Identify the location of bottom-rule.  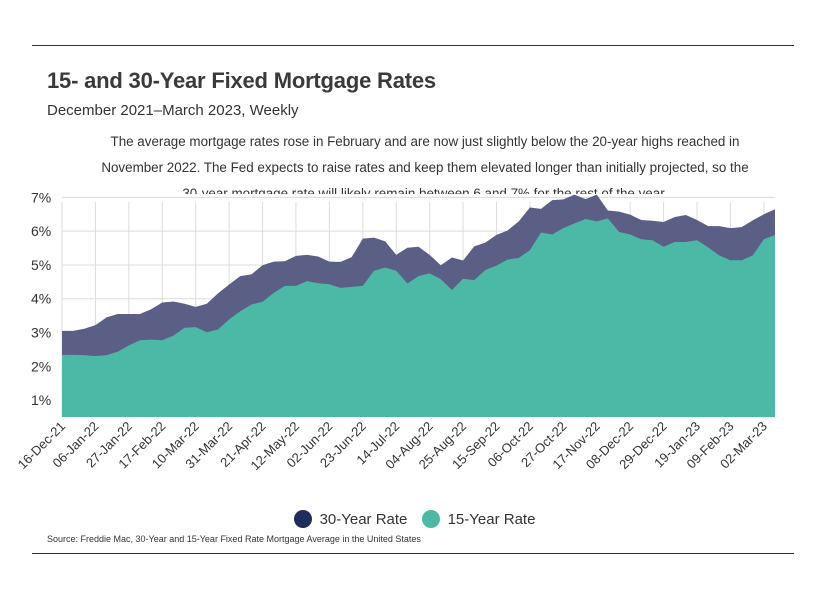
(413, 553).